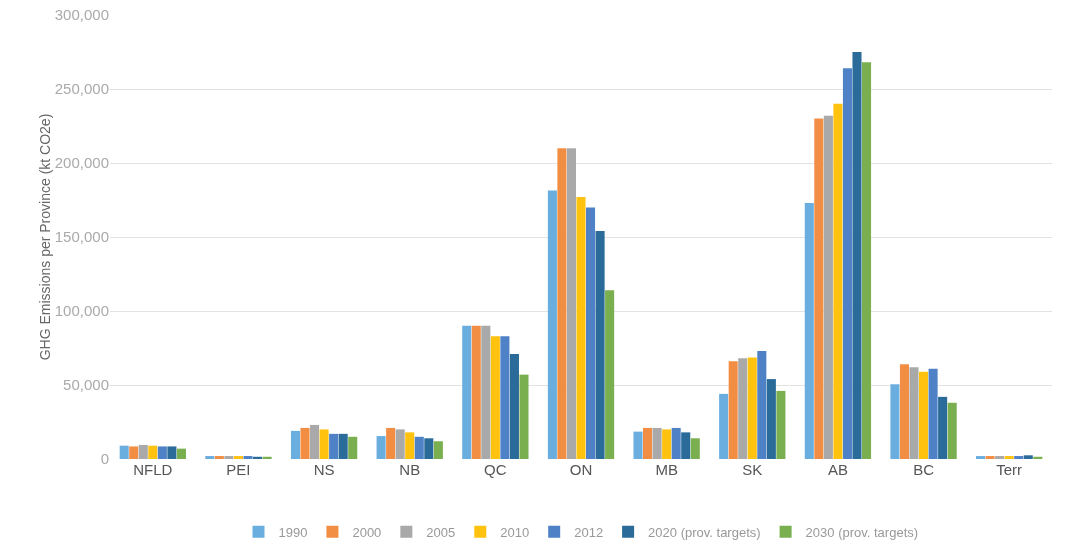  Describe the element at coordinates (81, 163) in the screenshot. I see `y-tick-label: 200,000` at that location.